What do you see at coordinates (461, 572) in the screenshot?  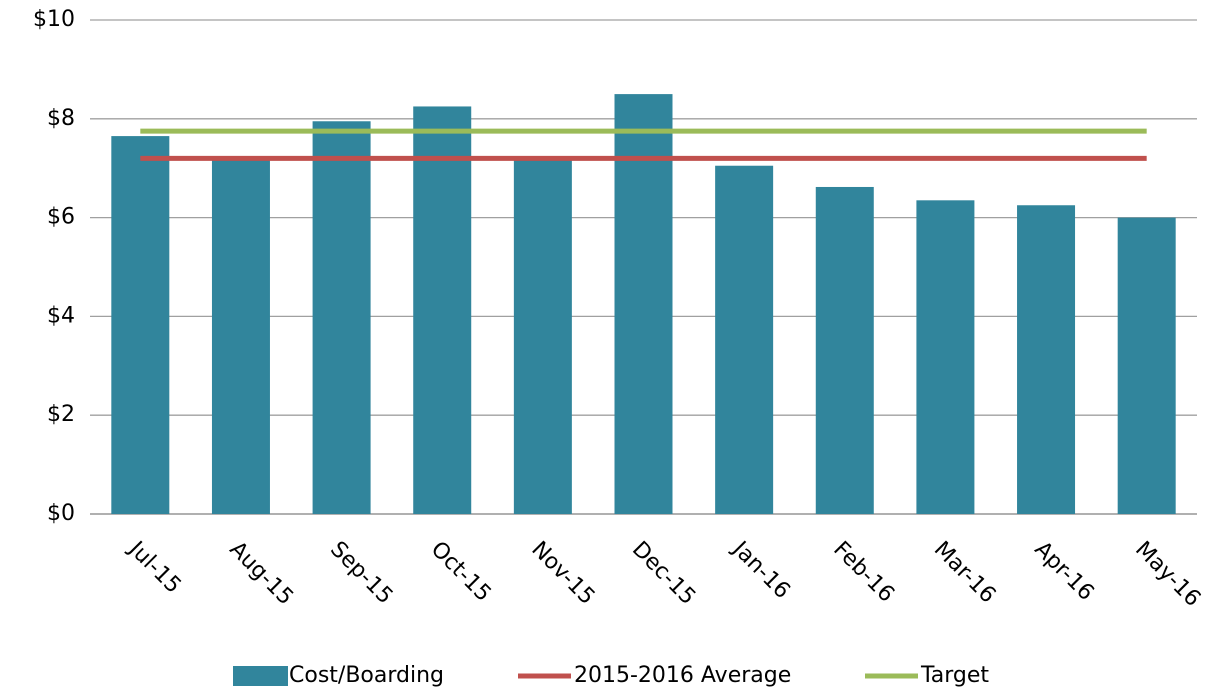 I see `x-tick-label: Oct-15` at bounding box center [461, 572].